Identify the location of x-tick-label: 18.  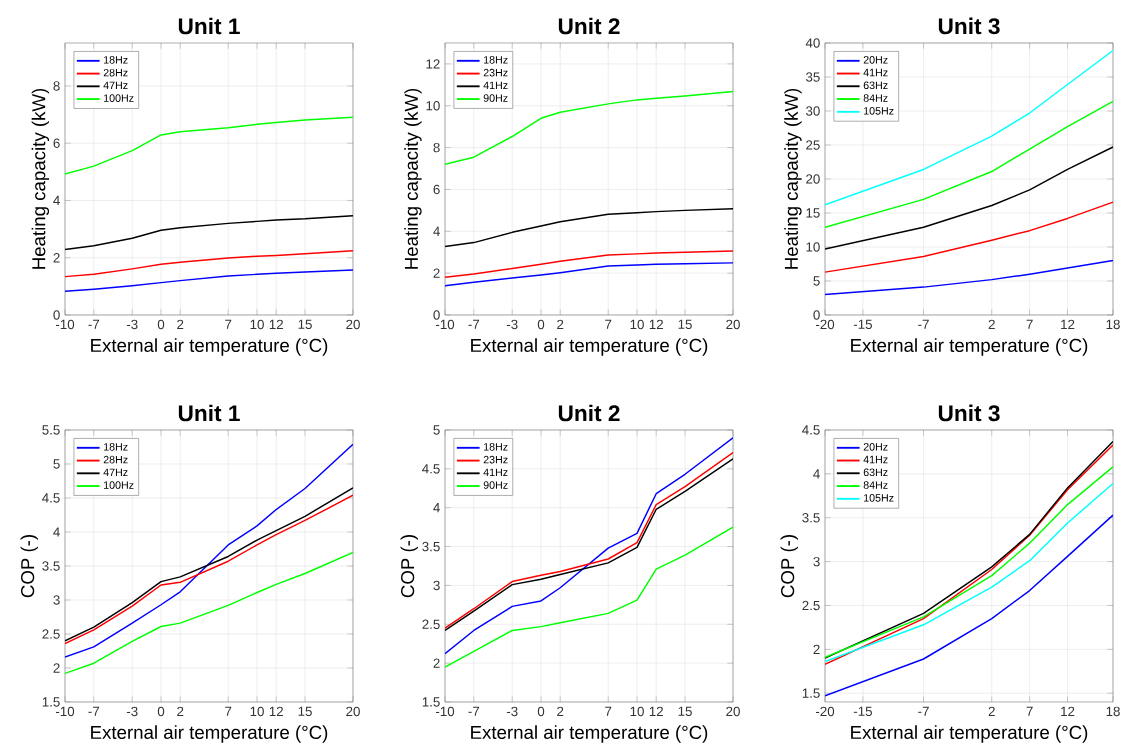
(1113, 711).